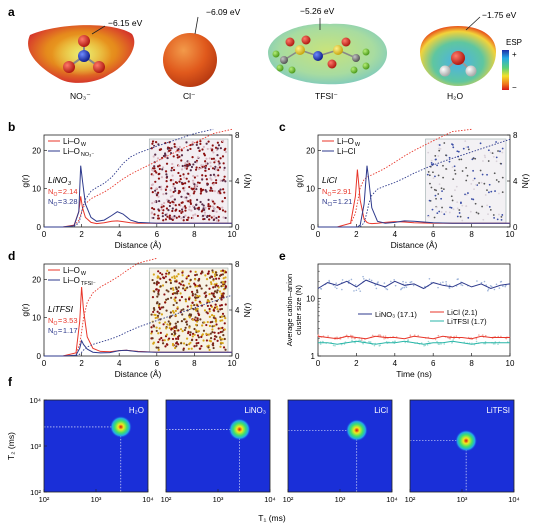 Image resolution: width=544 pixels, height=529 pixels. Describe the element at coordinates (340, 446) in the screenshot. I see `map-background` at that location.